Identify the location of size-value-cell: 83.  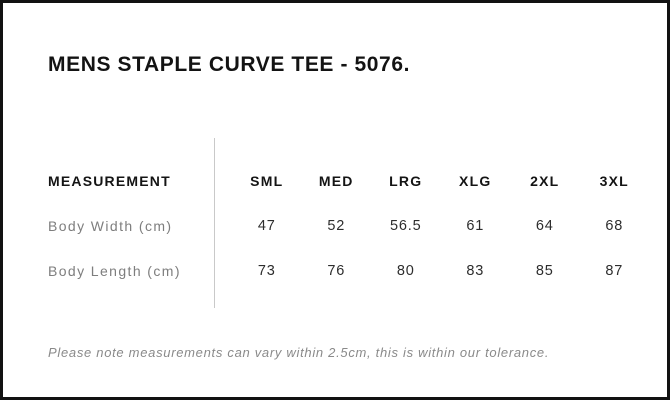
(475, 270).